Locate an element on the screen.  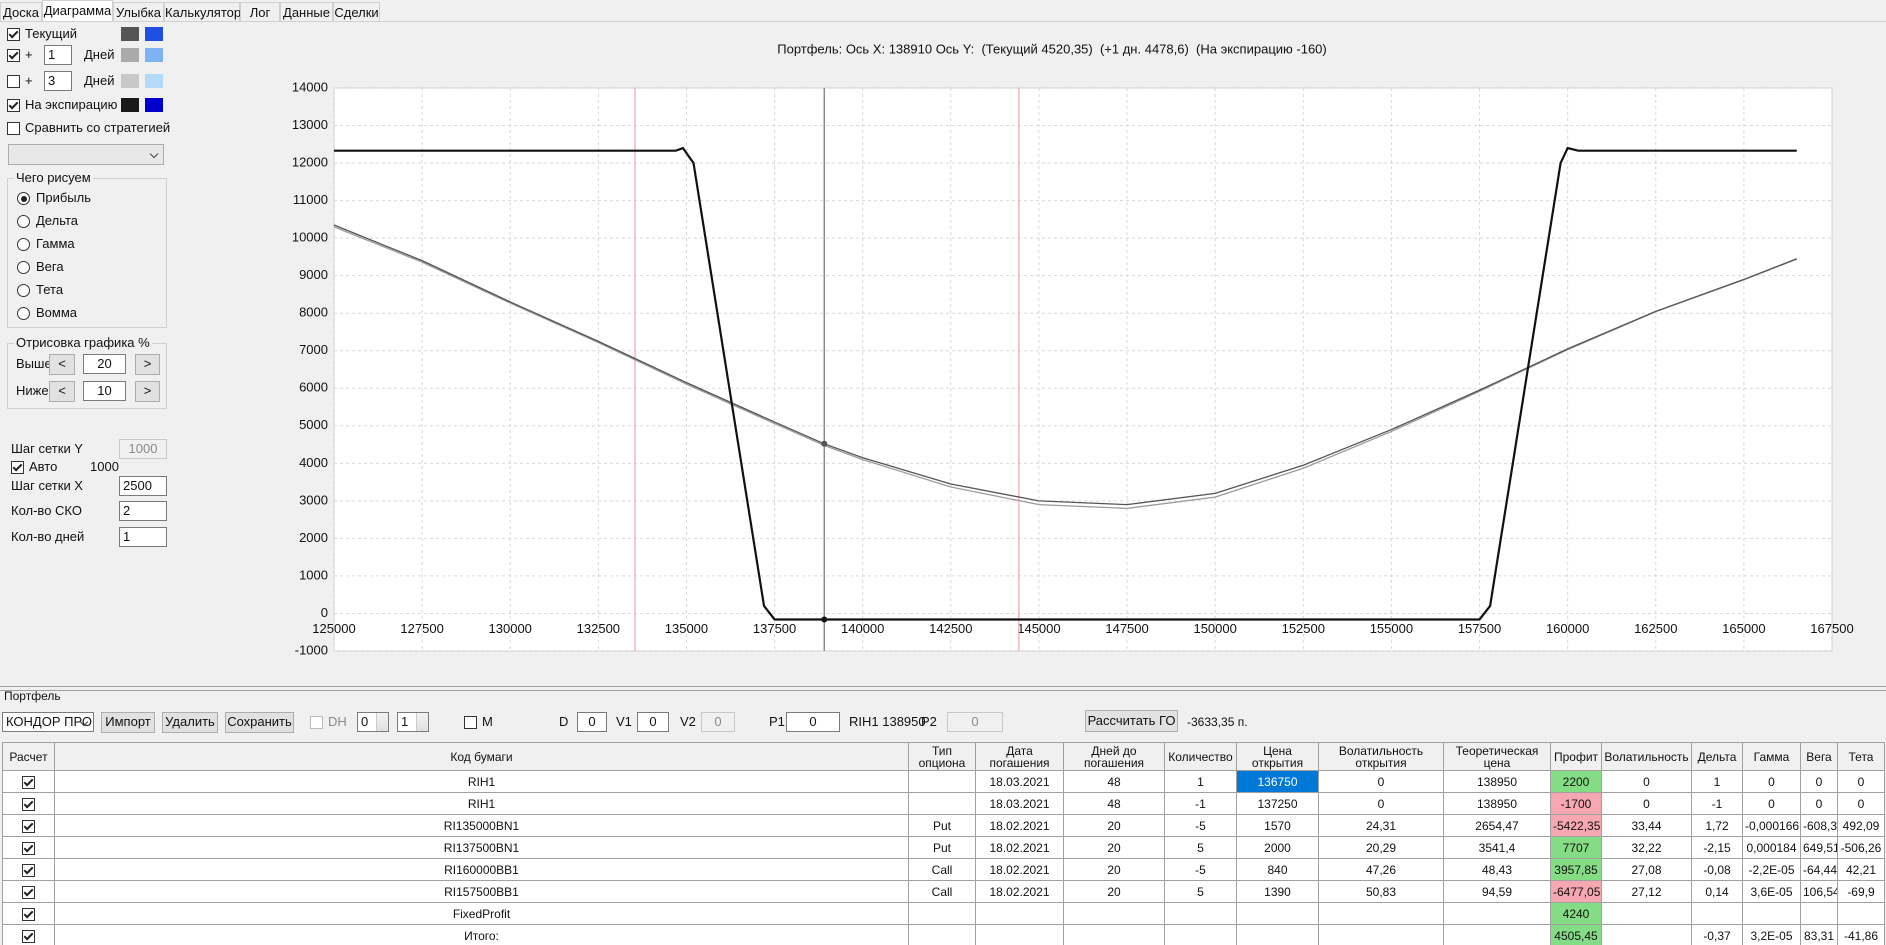
table-row: FixedProfit 4240 is located at coordinates (943, 913).